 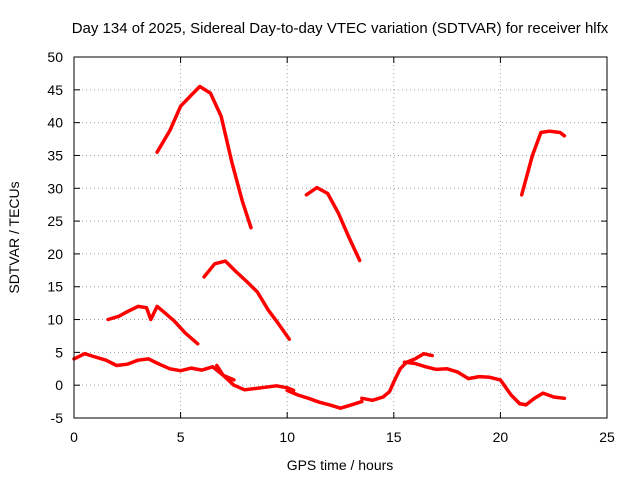 I want to click on y-tick-label: 45, so click(x=55, y=90).